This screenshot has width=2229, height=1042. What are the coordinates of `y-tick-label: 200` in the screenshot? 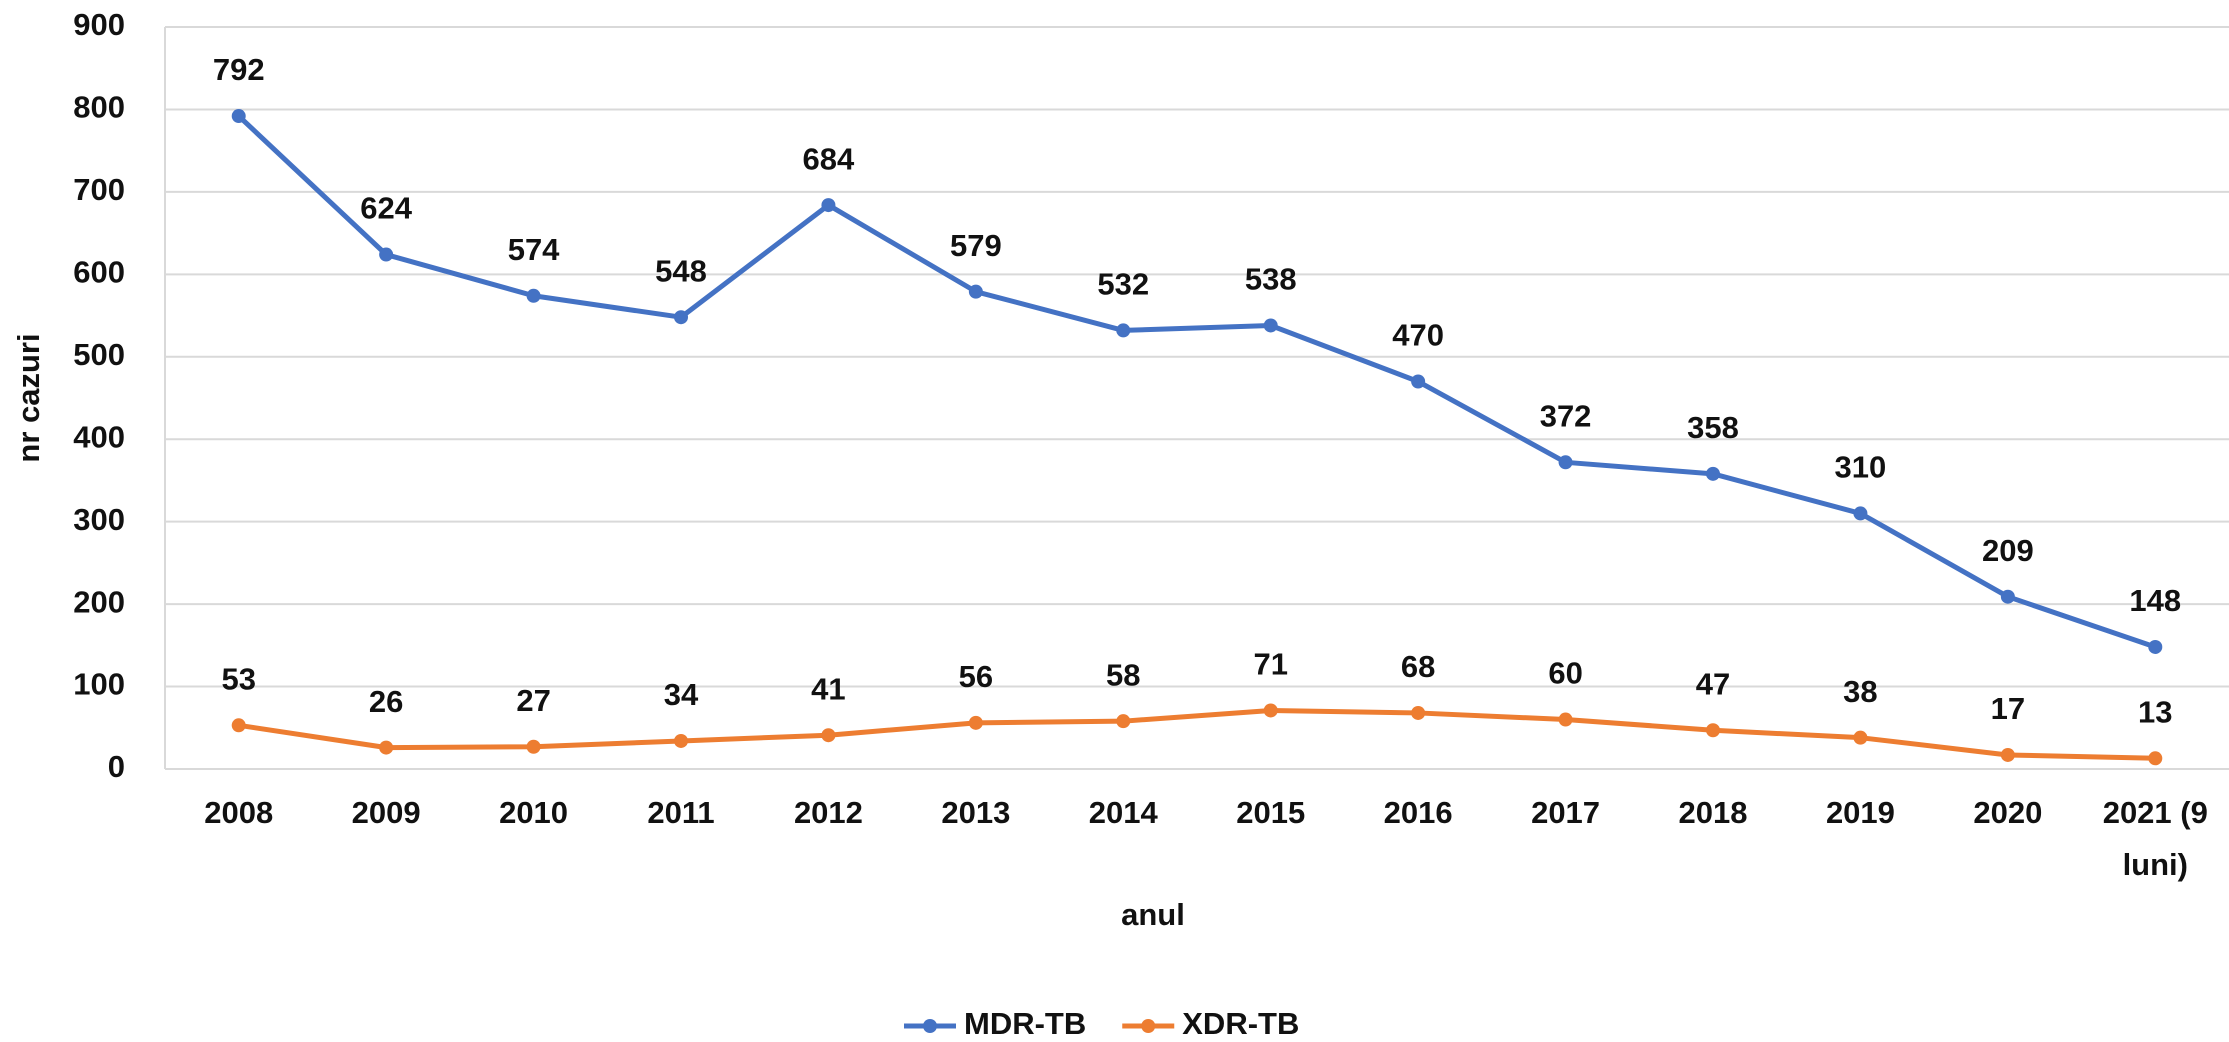 It's located at (99, 601).